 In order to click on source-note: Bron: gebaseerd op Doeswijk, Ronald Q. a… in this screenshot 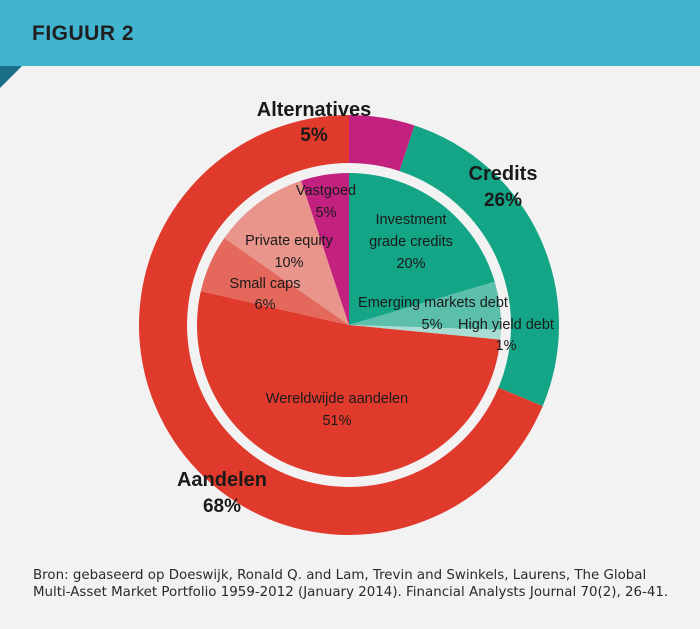, I will do `click(351, 584)`.